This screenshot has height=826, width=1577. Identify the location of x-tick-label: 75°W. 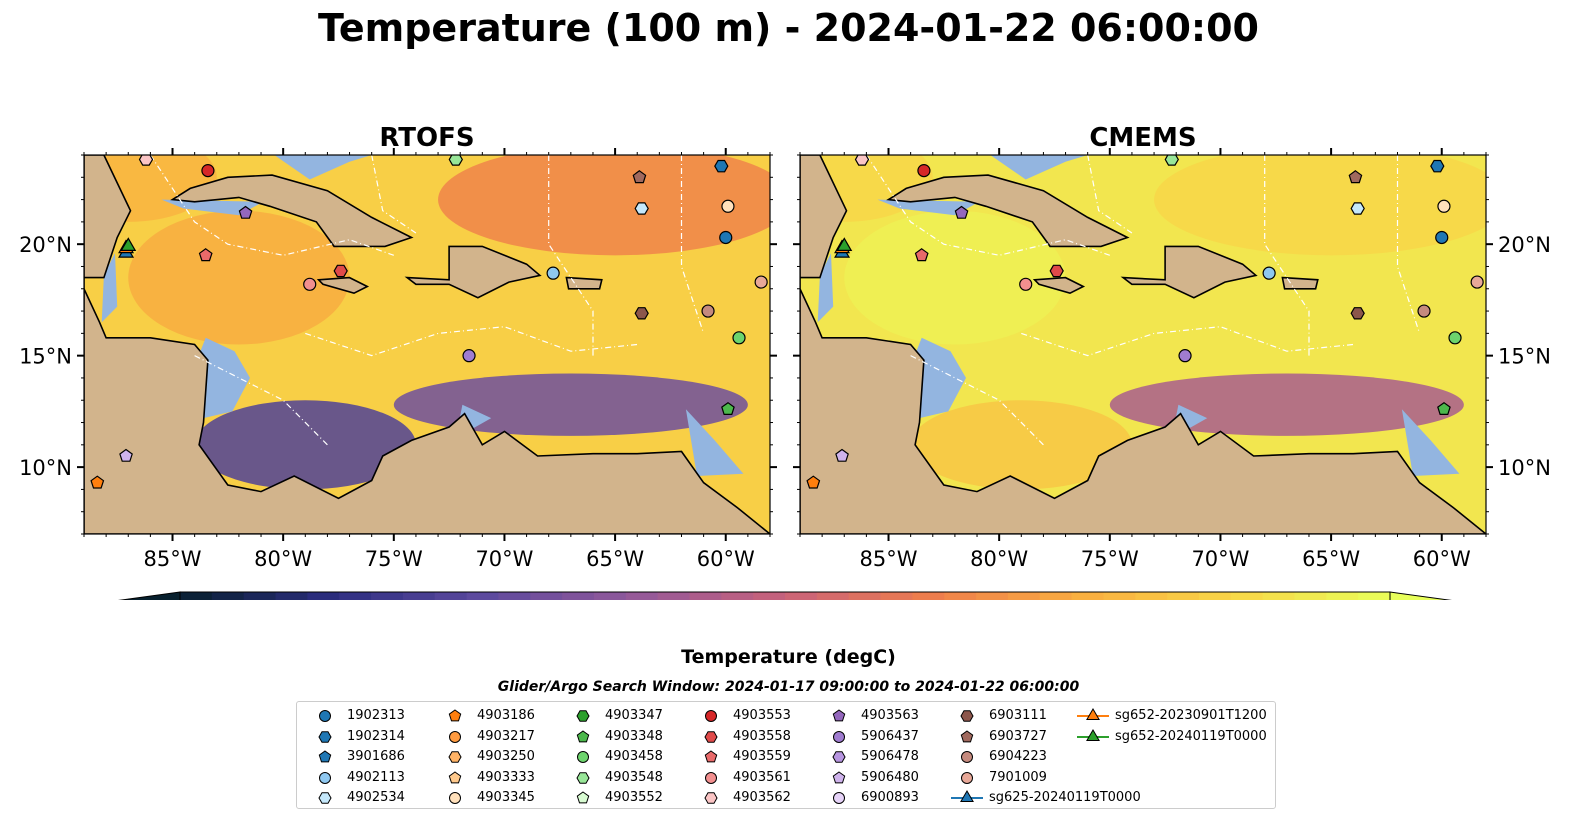
(394, 559).